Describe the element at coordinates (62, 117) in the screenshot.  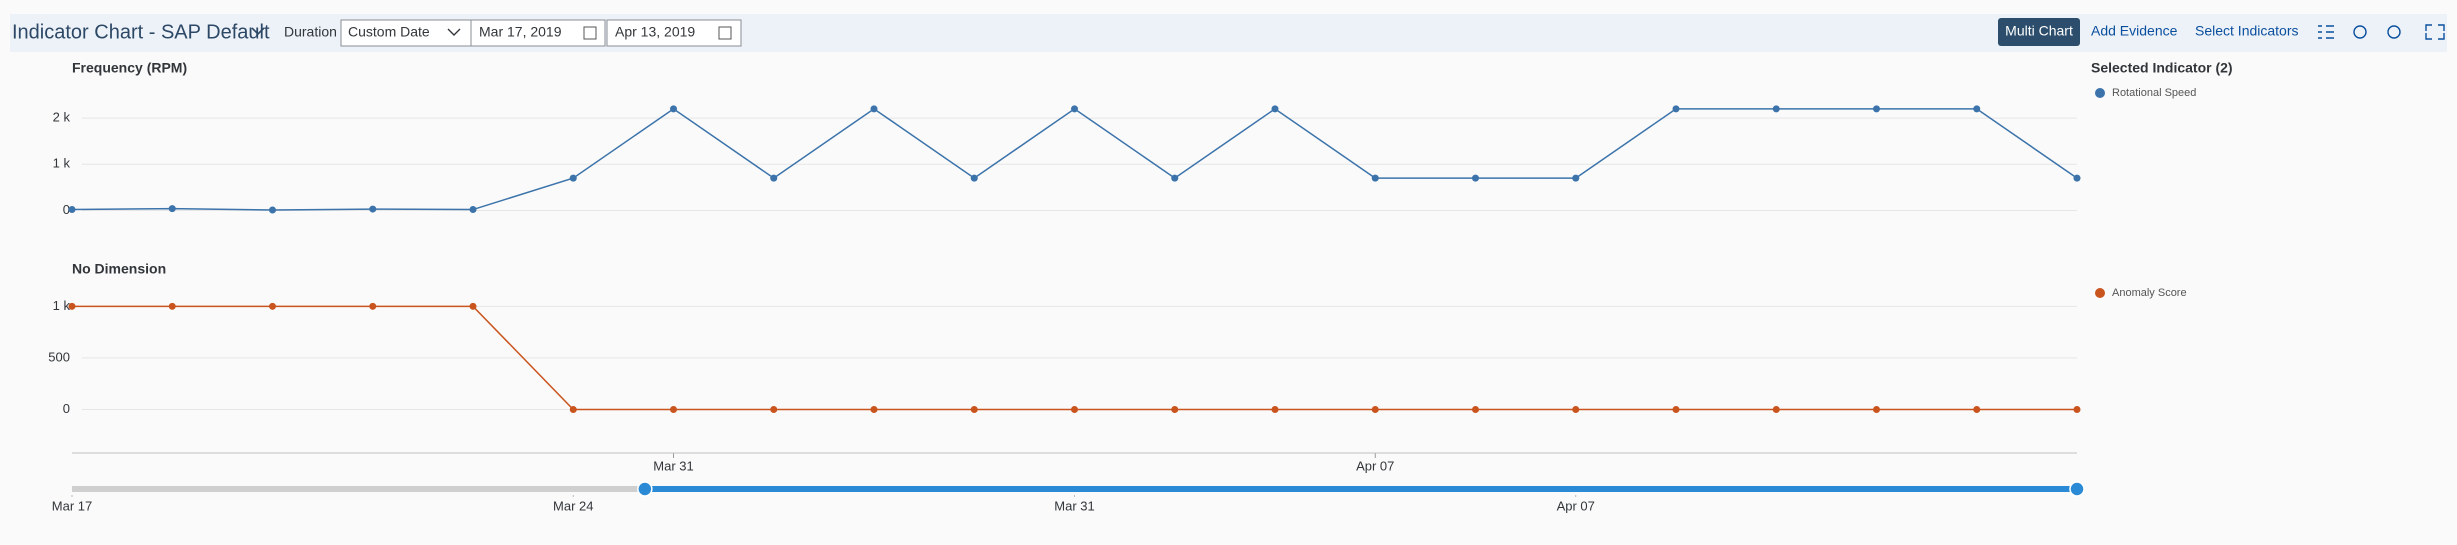
I see `y-tick-label: 2 k` at that location.